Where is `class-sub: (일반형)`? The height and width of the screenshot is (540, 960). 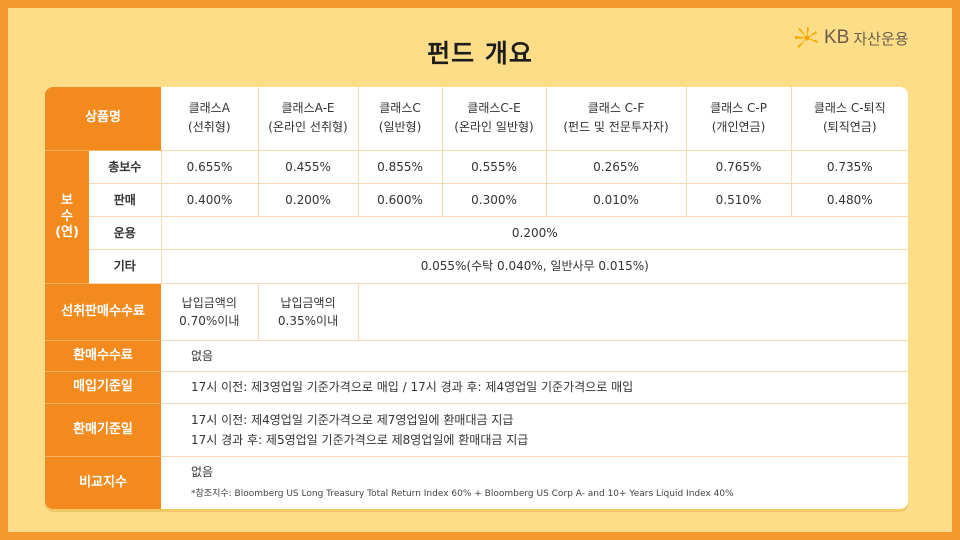
class-sub: (일반형) is located at coordinates (400, 127).